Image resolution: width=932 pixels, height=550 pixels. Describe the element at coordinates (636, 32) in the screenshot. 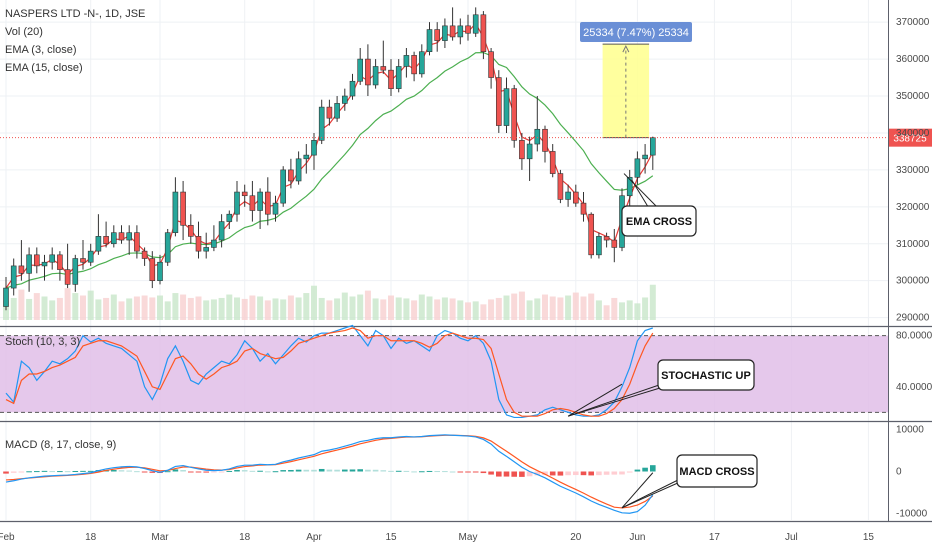

I see `measure-label-bg` at that location.